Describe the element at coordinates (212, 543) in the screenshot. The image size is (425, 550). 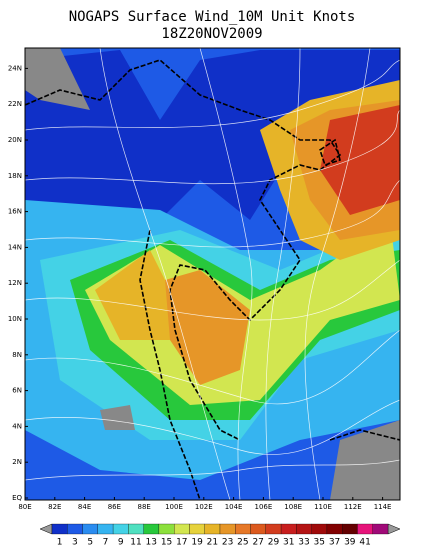
I see `colorbar-label: 21` at that location.